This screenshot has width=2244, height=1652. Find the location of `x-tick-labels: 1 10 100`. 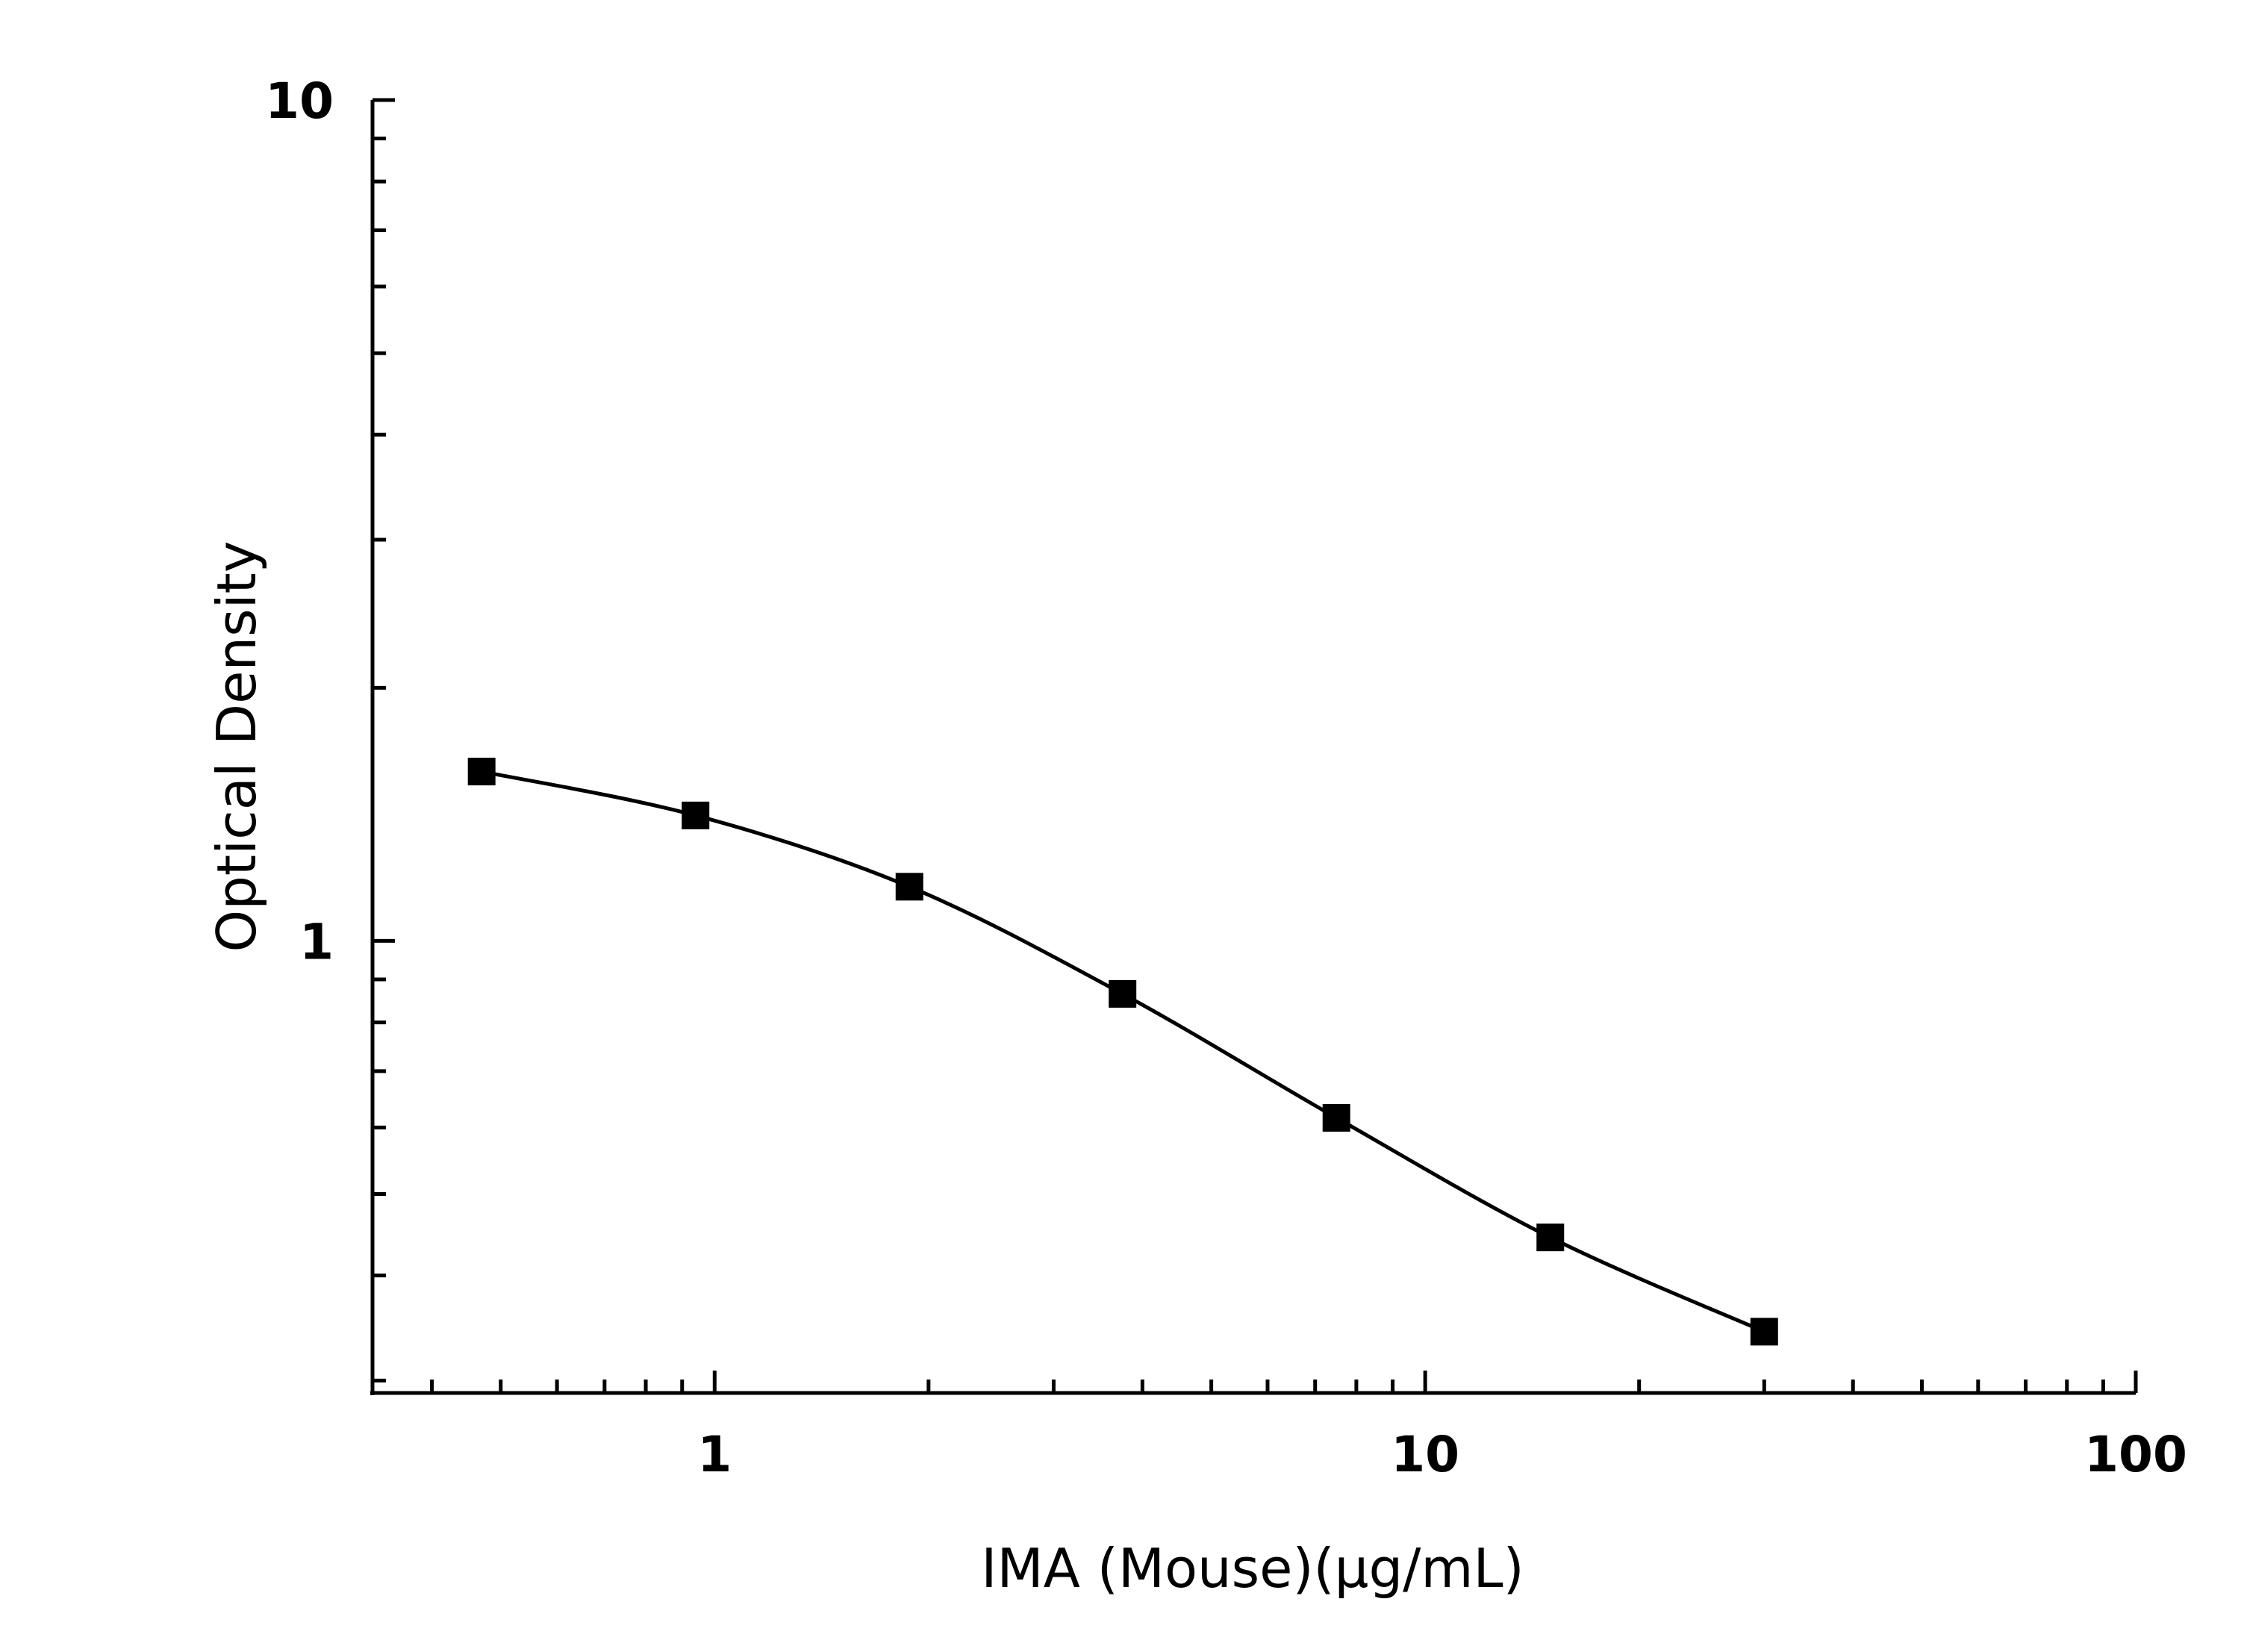

x-tick-labels: 1 10 100 is located at coordinates (1442, 1455).